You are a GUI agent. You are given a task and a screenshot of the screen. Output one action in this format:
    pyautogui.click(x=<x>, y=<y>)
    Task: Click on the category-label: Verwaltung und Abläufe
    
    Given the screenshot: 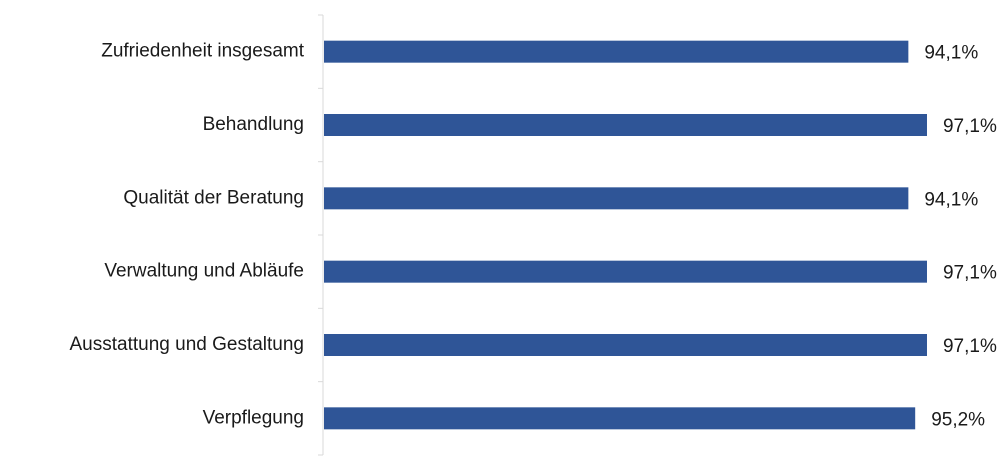 What is the action you would take?
    pyautogui.click(x=204, y=271)
    